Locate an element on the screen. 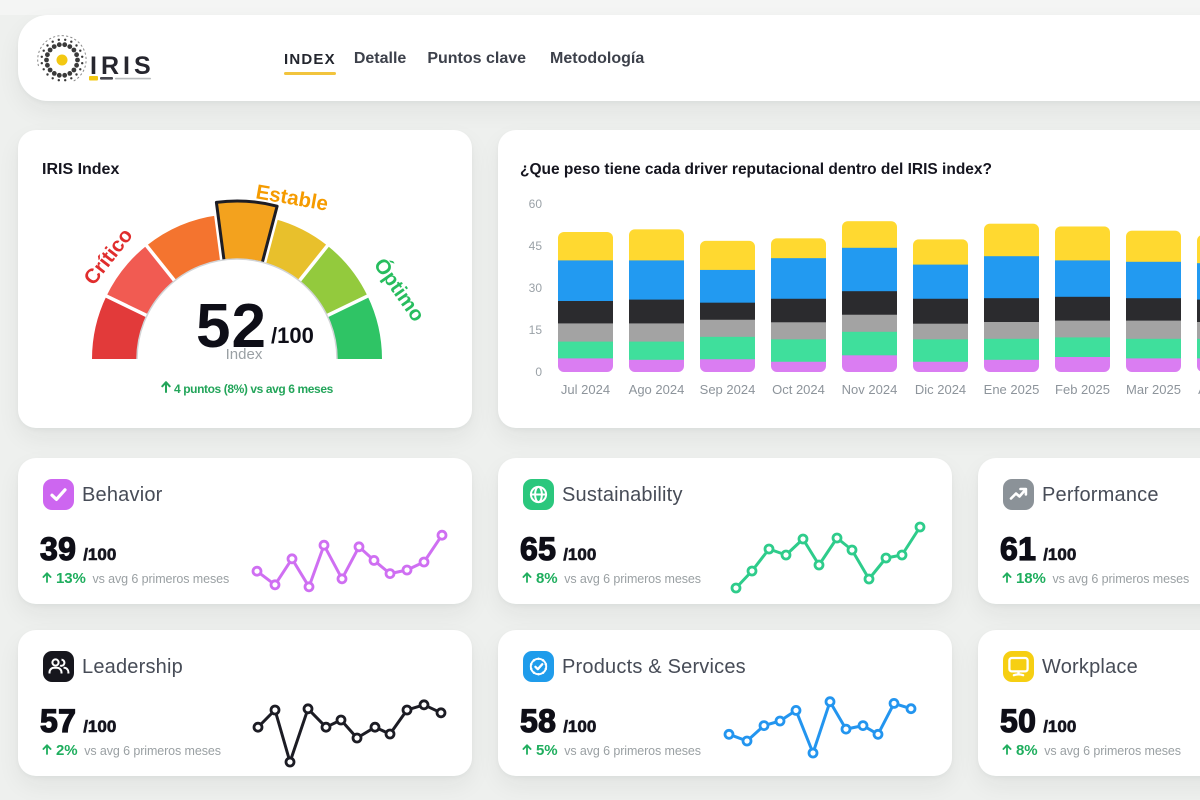 The height and width of the screenshot is (800, 1200). svg-text: 60 is located at coordinates (536, 204).